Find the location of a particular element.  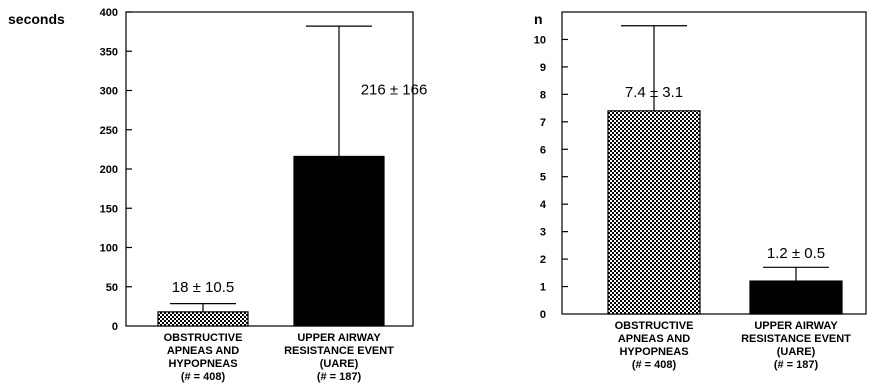

count-y-tick-label: 5 is located at coordinates (543, 178).